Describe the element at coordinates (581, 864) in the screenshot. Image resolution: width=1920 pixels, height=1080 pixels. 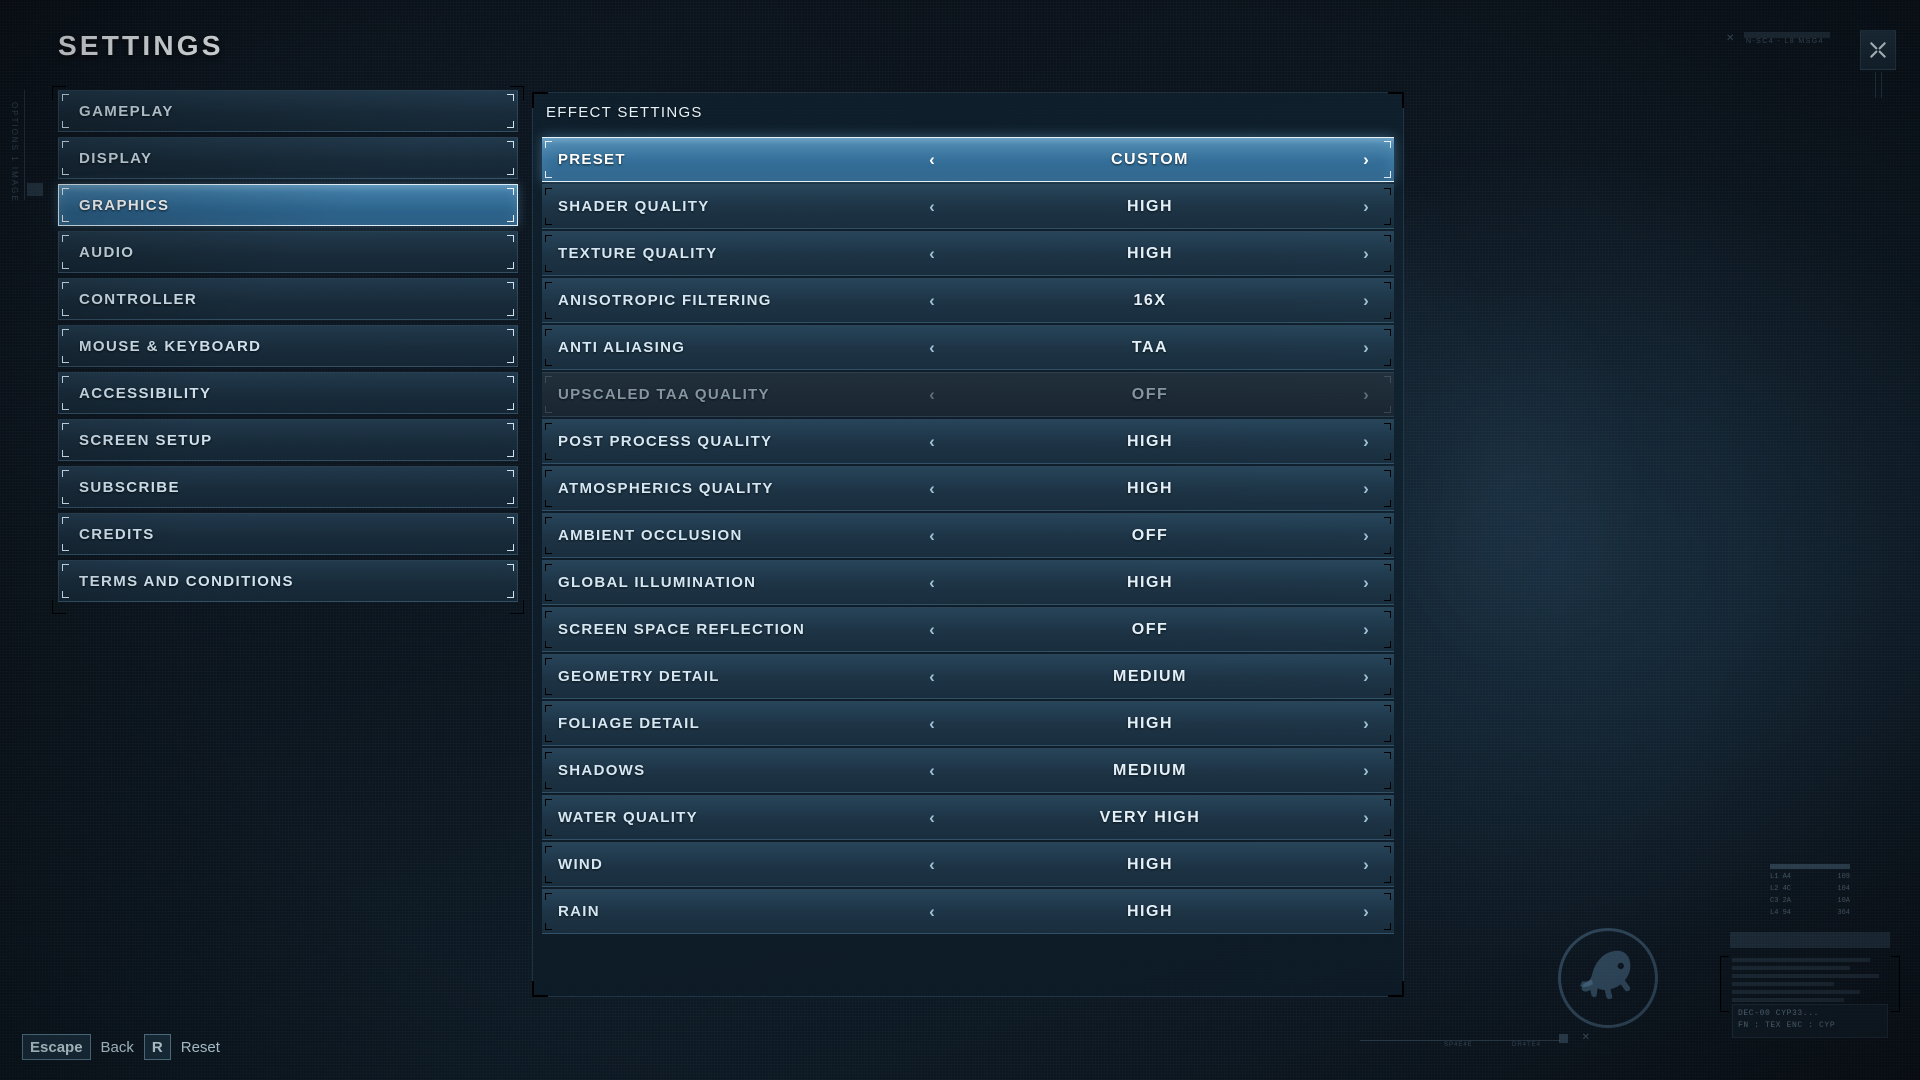
I see `setting-label-wind: WIND` at that location.